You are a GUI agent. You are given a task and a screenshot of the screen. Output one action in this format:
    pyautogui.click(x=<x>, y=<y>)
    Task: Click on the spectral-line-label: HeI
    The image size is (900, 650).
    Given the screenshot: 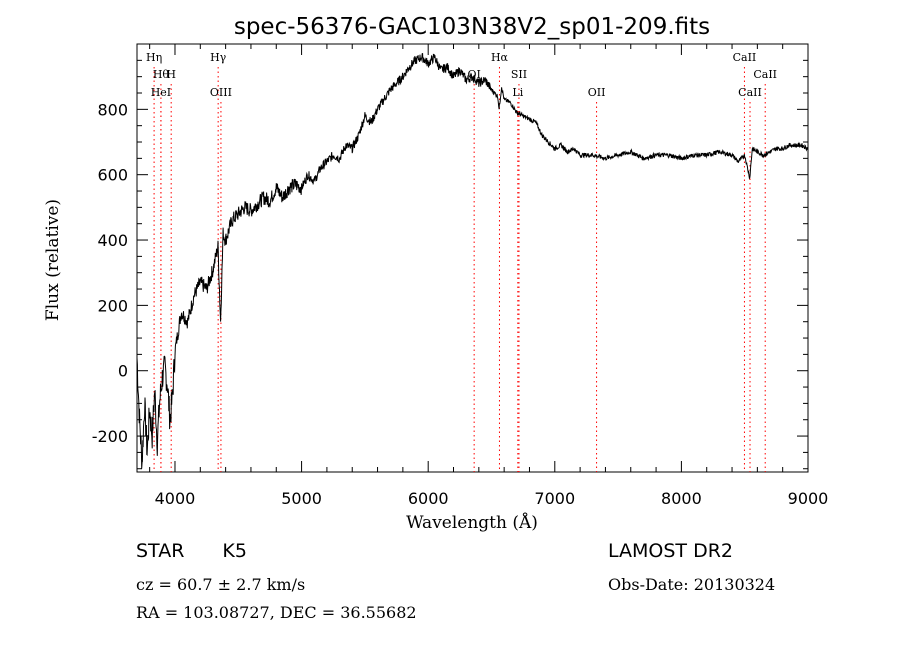 What is the action you would take?
    pyautogui.click(x=161, y=92)
    